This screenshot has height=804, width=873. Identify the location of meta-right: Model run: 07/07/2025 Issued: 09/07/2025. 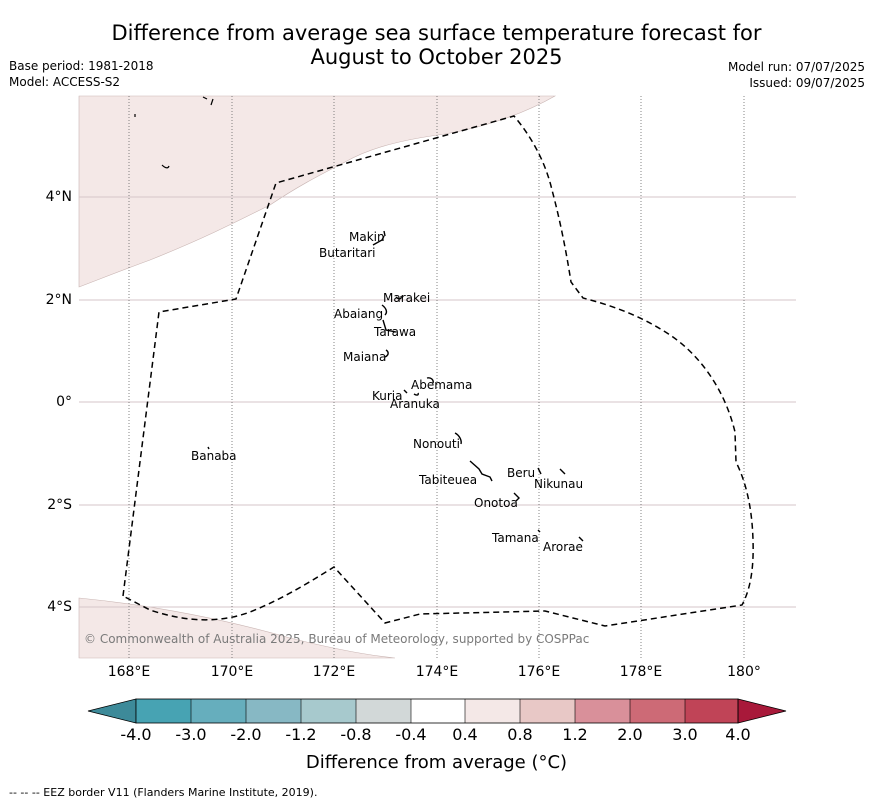
(796, 75).